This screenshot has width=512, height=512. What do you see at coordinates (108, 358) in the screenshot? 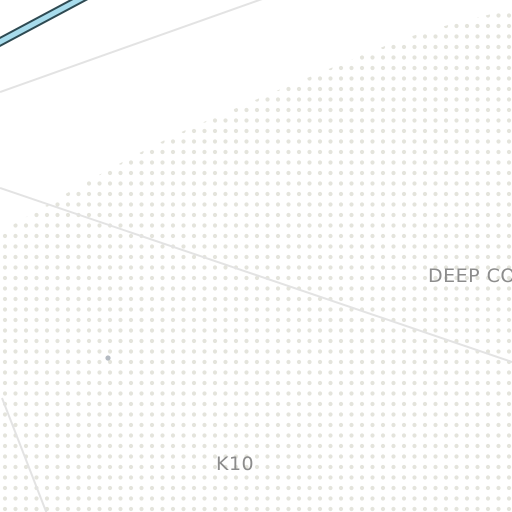
I see `point-marker` at bounding box center [108, 358].